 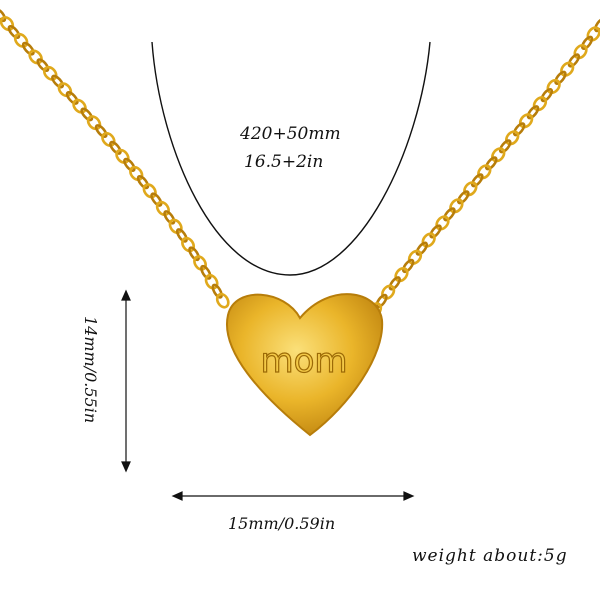 I want to click on heart-pendant, so click(x=304, y=365).